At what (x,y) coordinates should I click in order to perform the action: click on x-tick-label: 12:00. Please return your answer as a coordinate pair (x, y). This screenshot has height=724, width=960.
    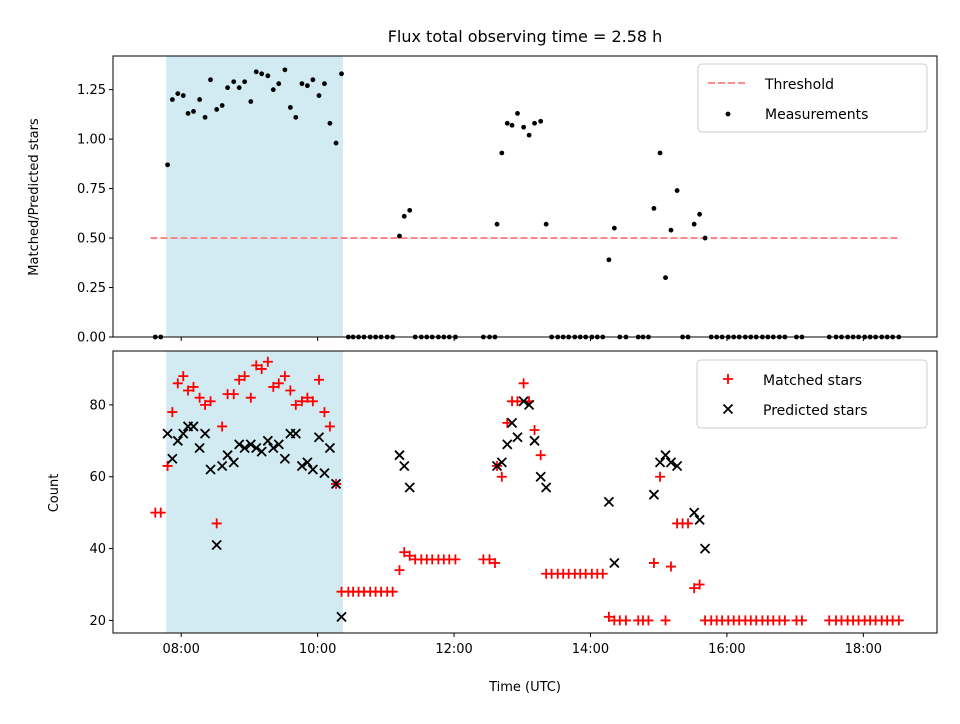
    Looking at the image, I should click on (453, 649).